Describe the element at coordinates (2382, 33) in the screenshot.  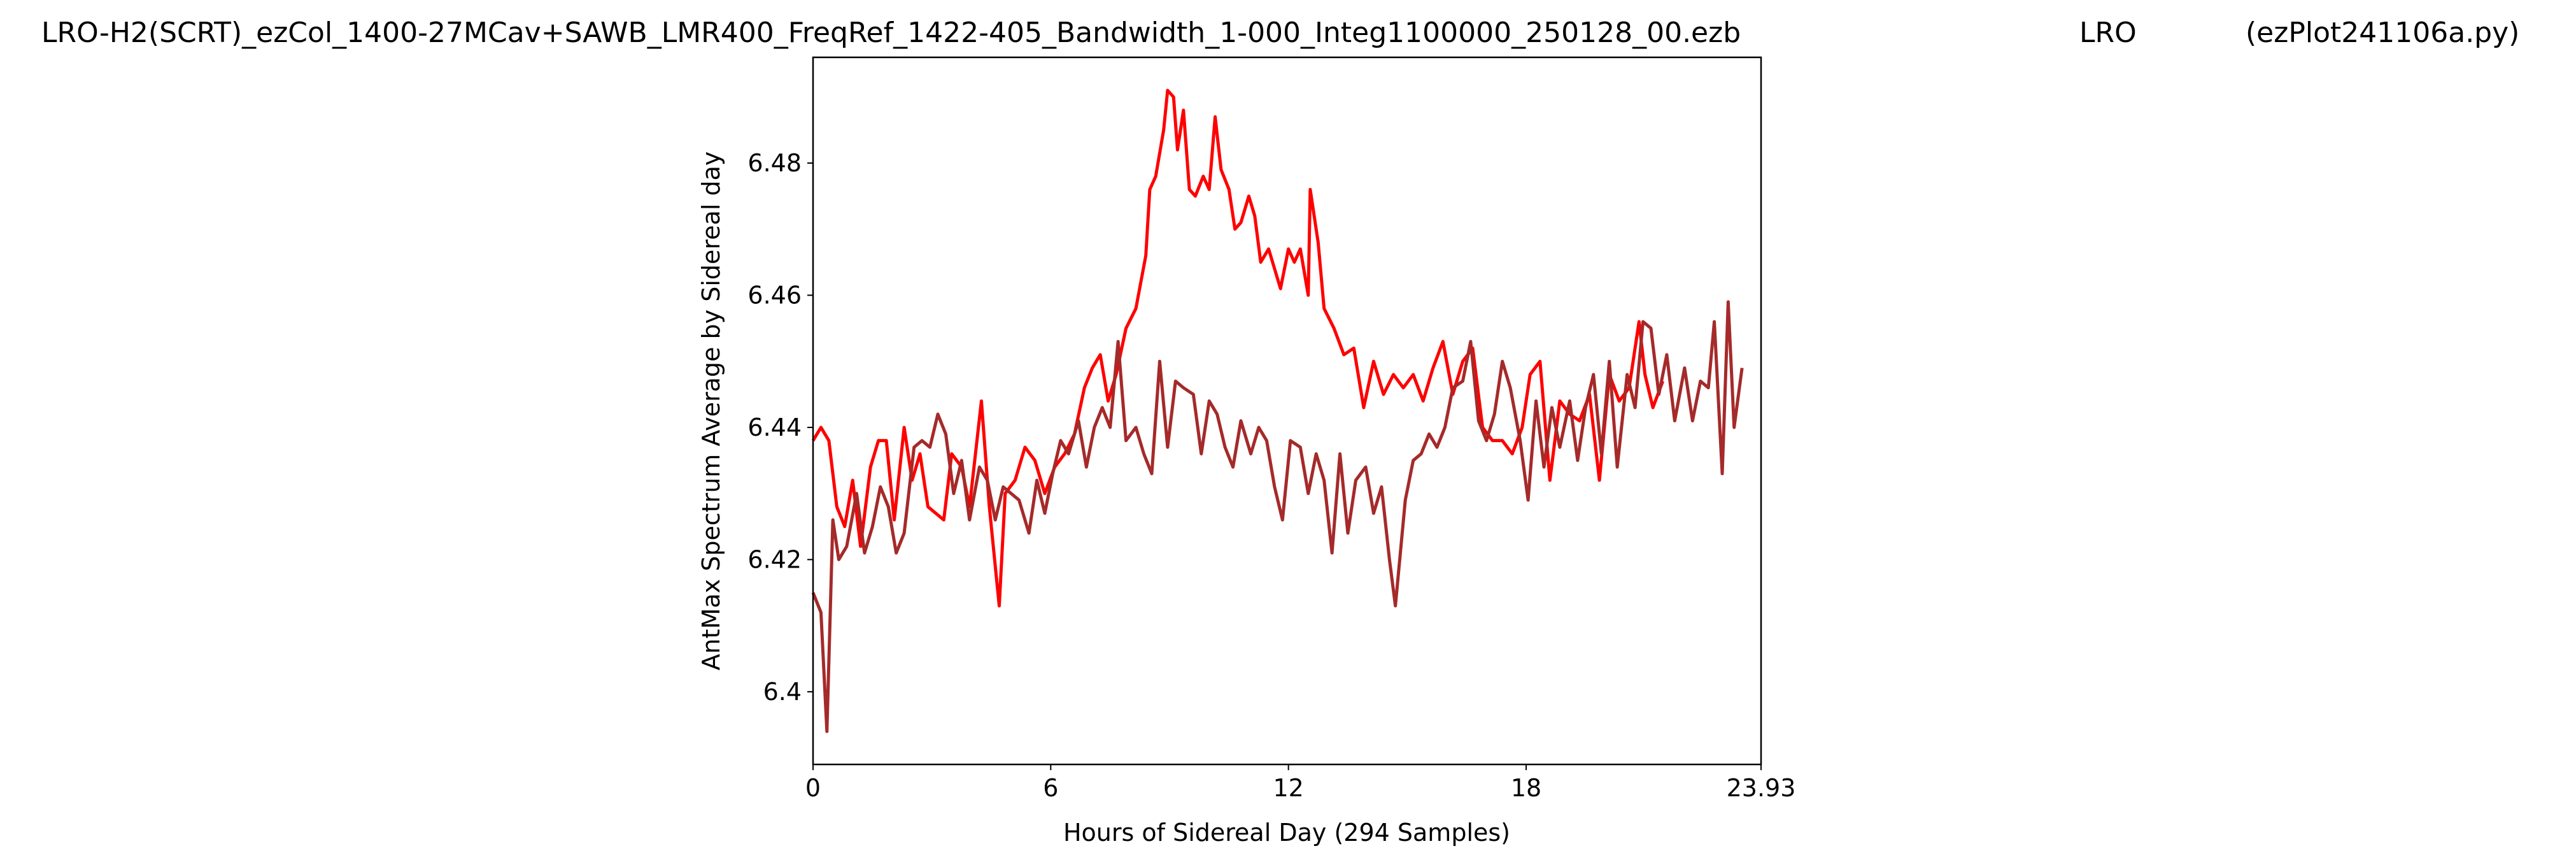
I see `chart-title-script: (ezPlot241106a.py)` at that location.